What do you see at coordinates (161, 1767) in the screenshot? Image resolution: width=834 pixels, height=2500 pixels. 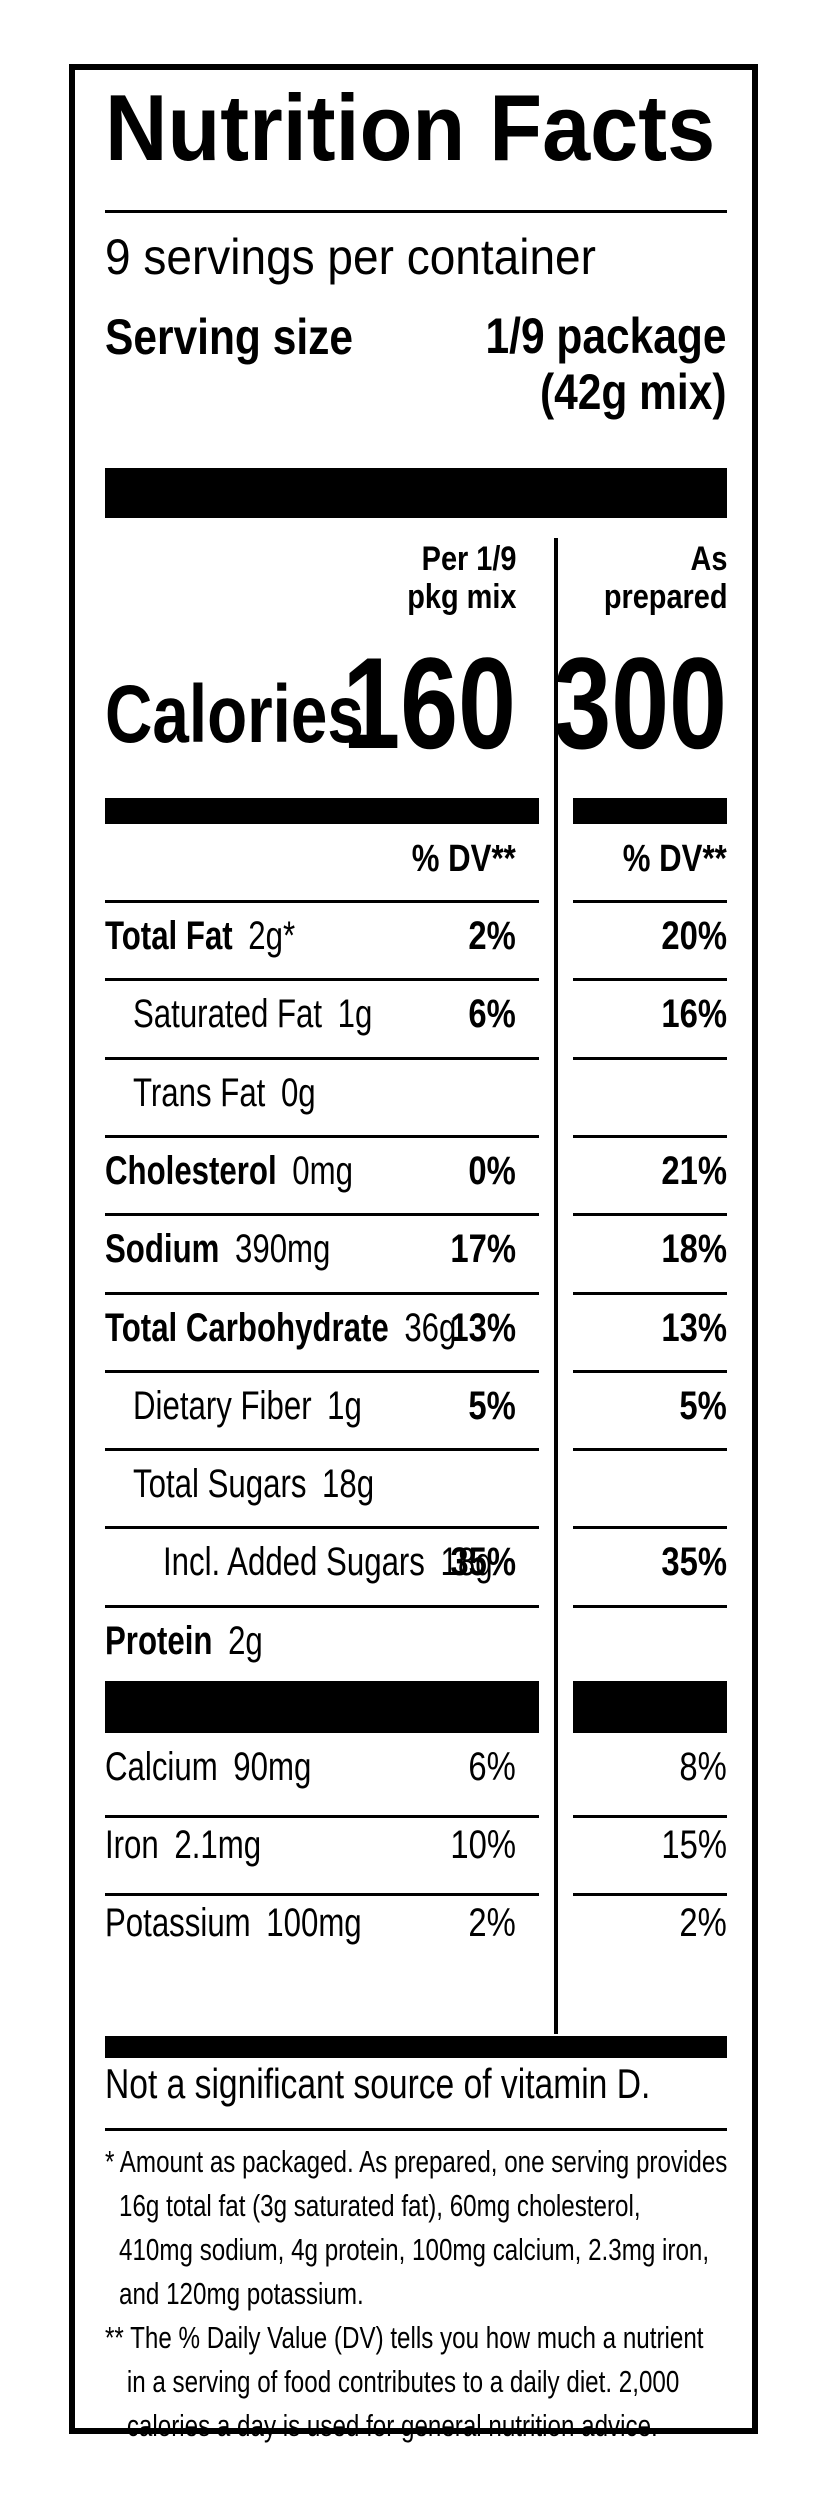 I see `micronutrient-name: Calcium` at bounding box center [161, 1767].